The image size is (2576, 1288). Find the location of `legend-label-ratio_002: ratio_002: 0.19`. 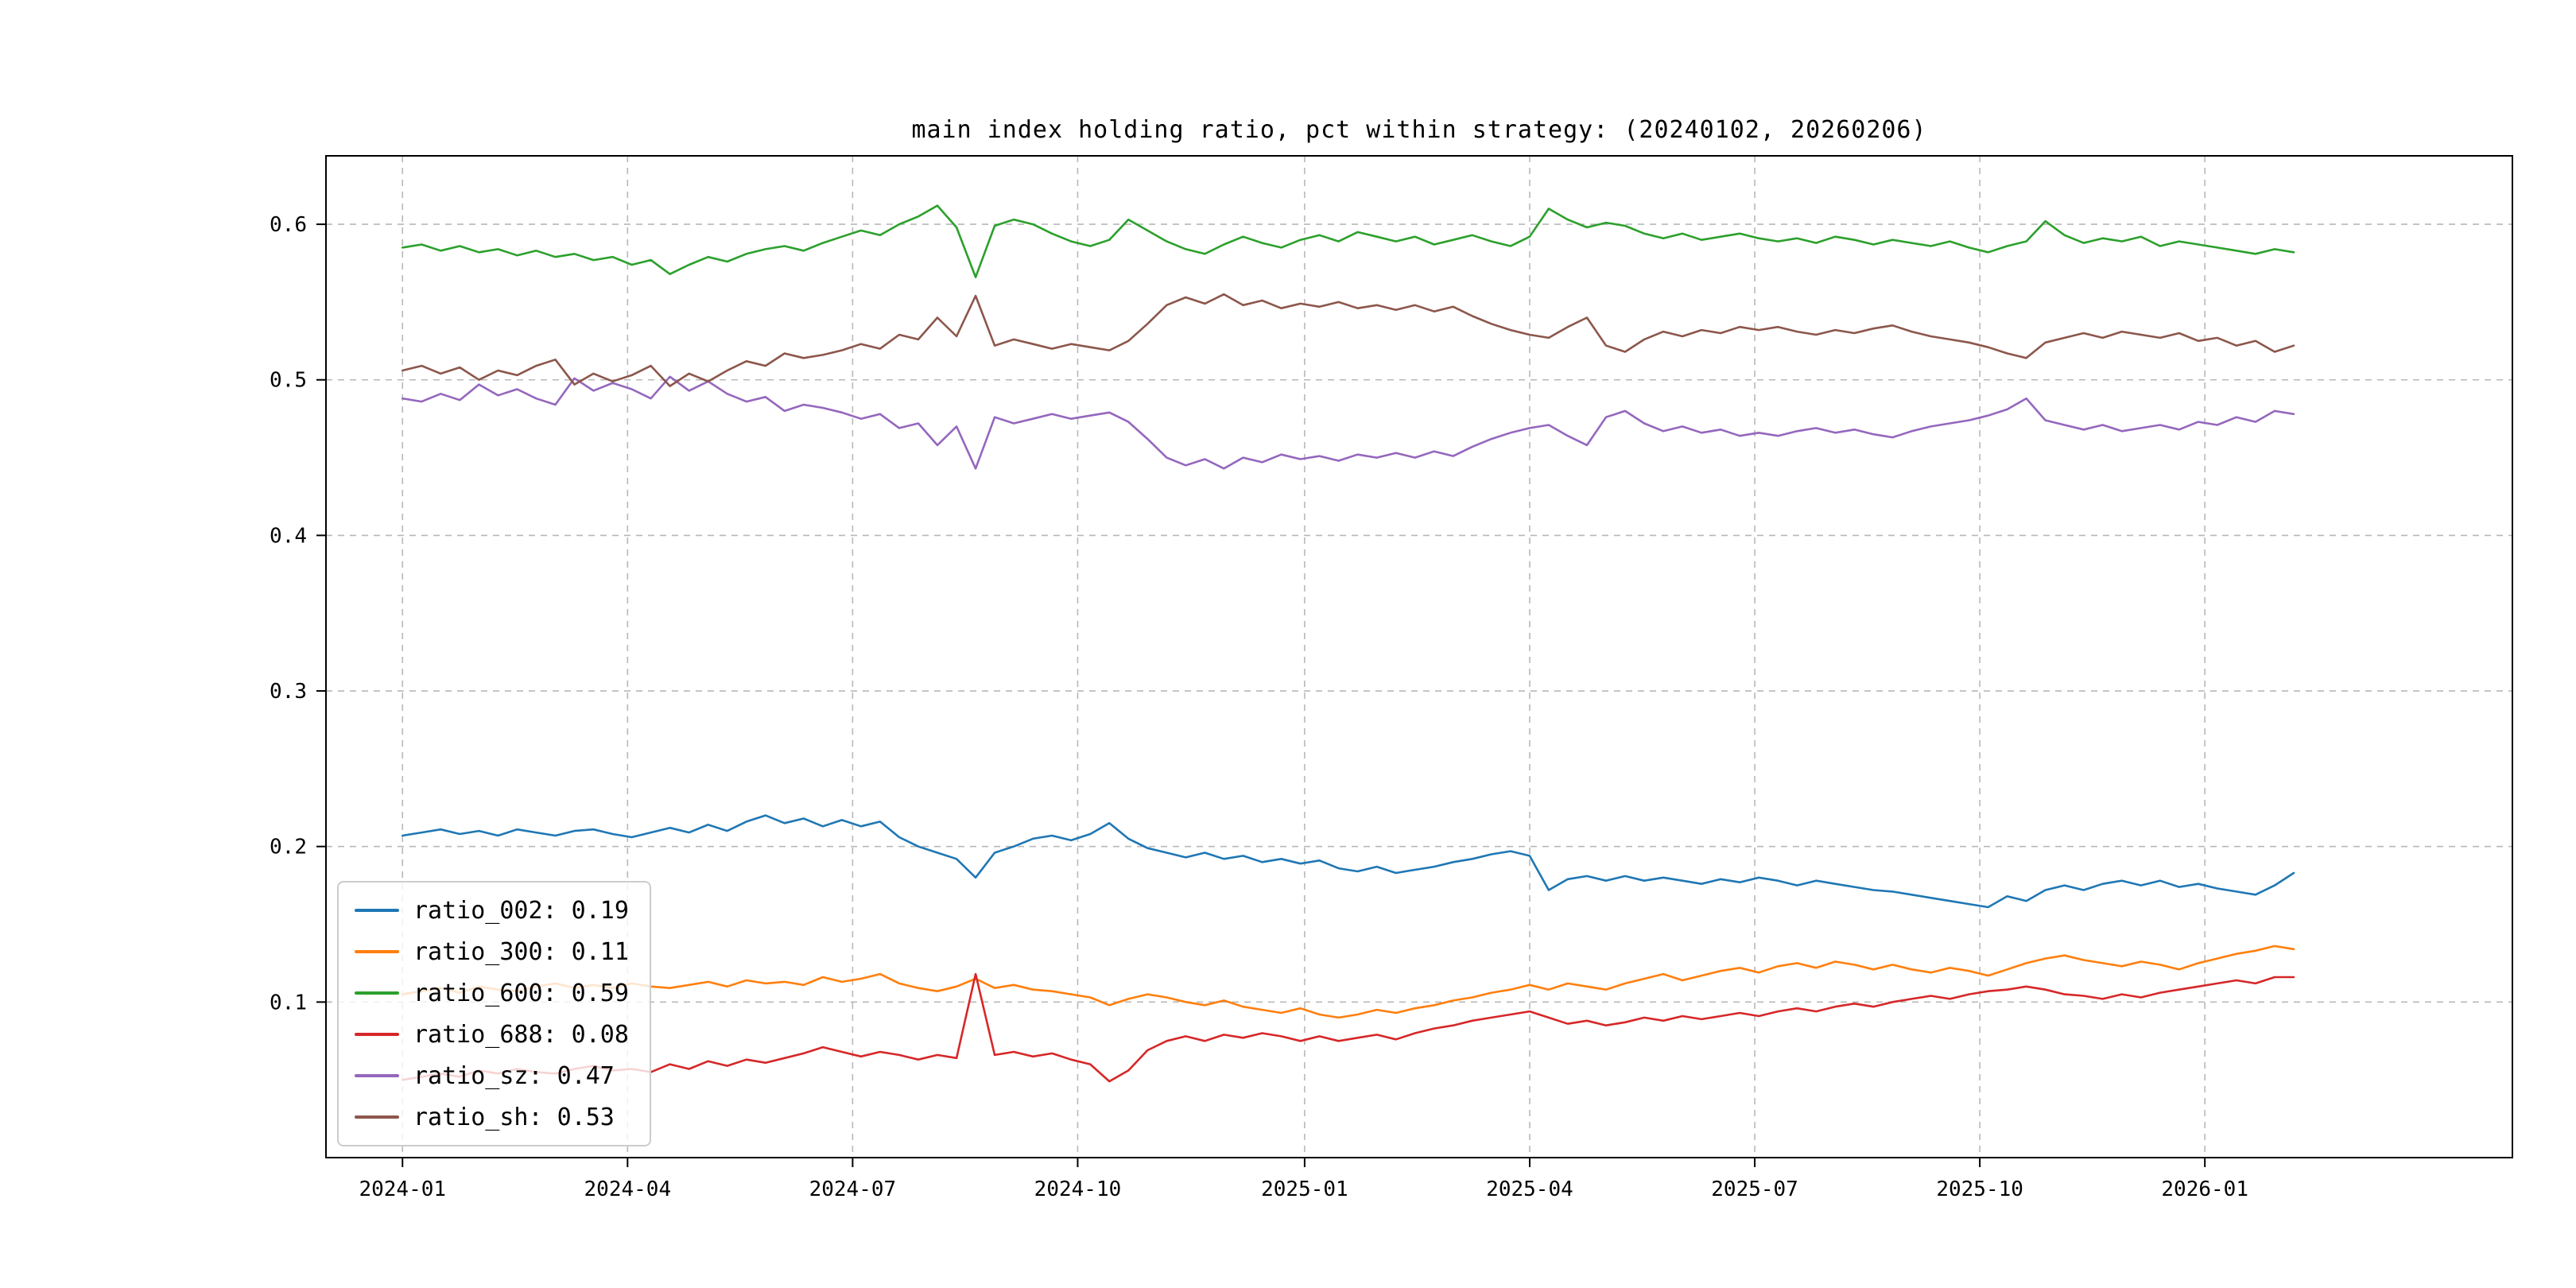

legend-label-ratio_002: ratio_002: 0.19 is located at coordinates (521, 911).